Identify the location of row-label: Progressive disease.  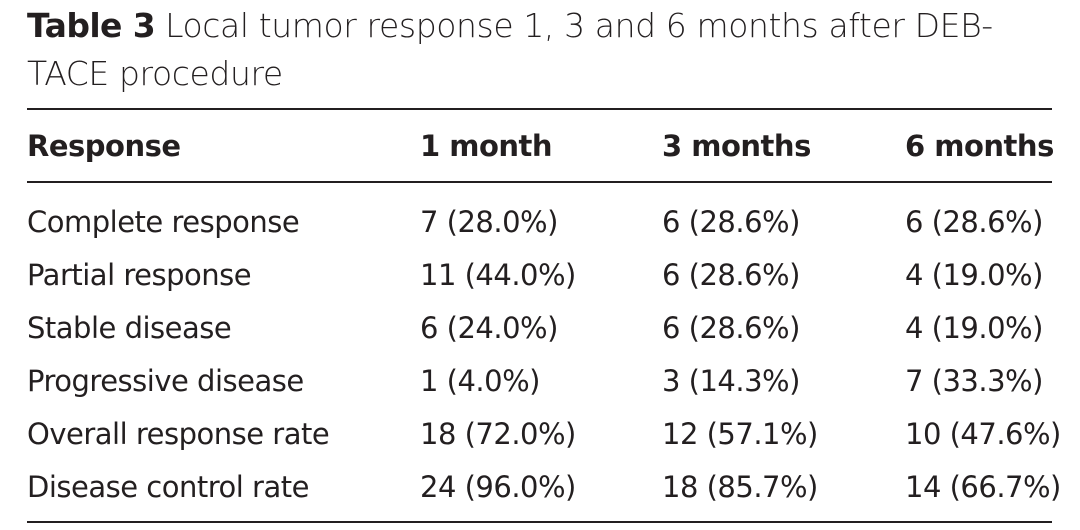
(165, 380).